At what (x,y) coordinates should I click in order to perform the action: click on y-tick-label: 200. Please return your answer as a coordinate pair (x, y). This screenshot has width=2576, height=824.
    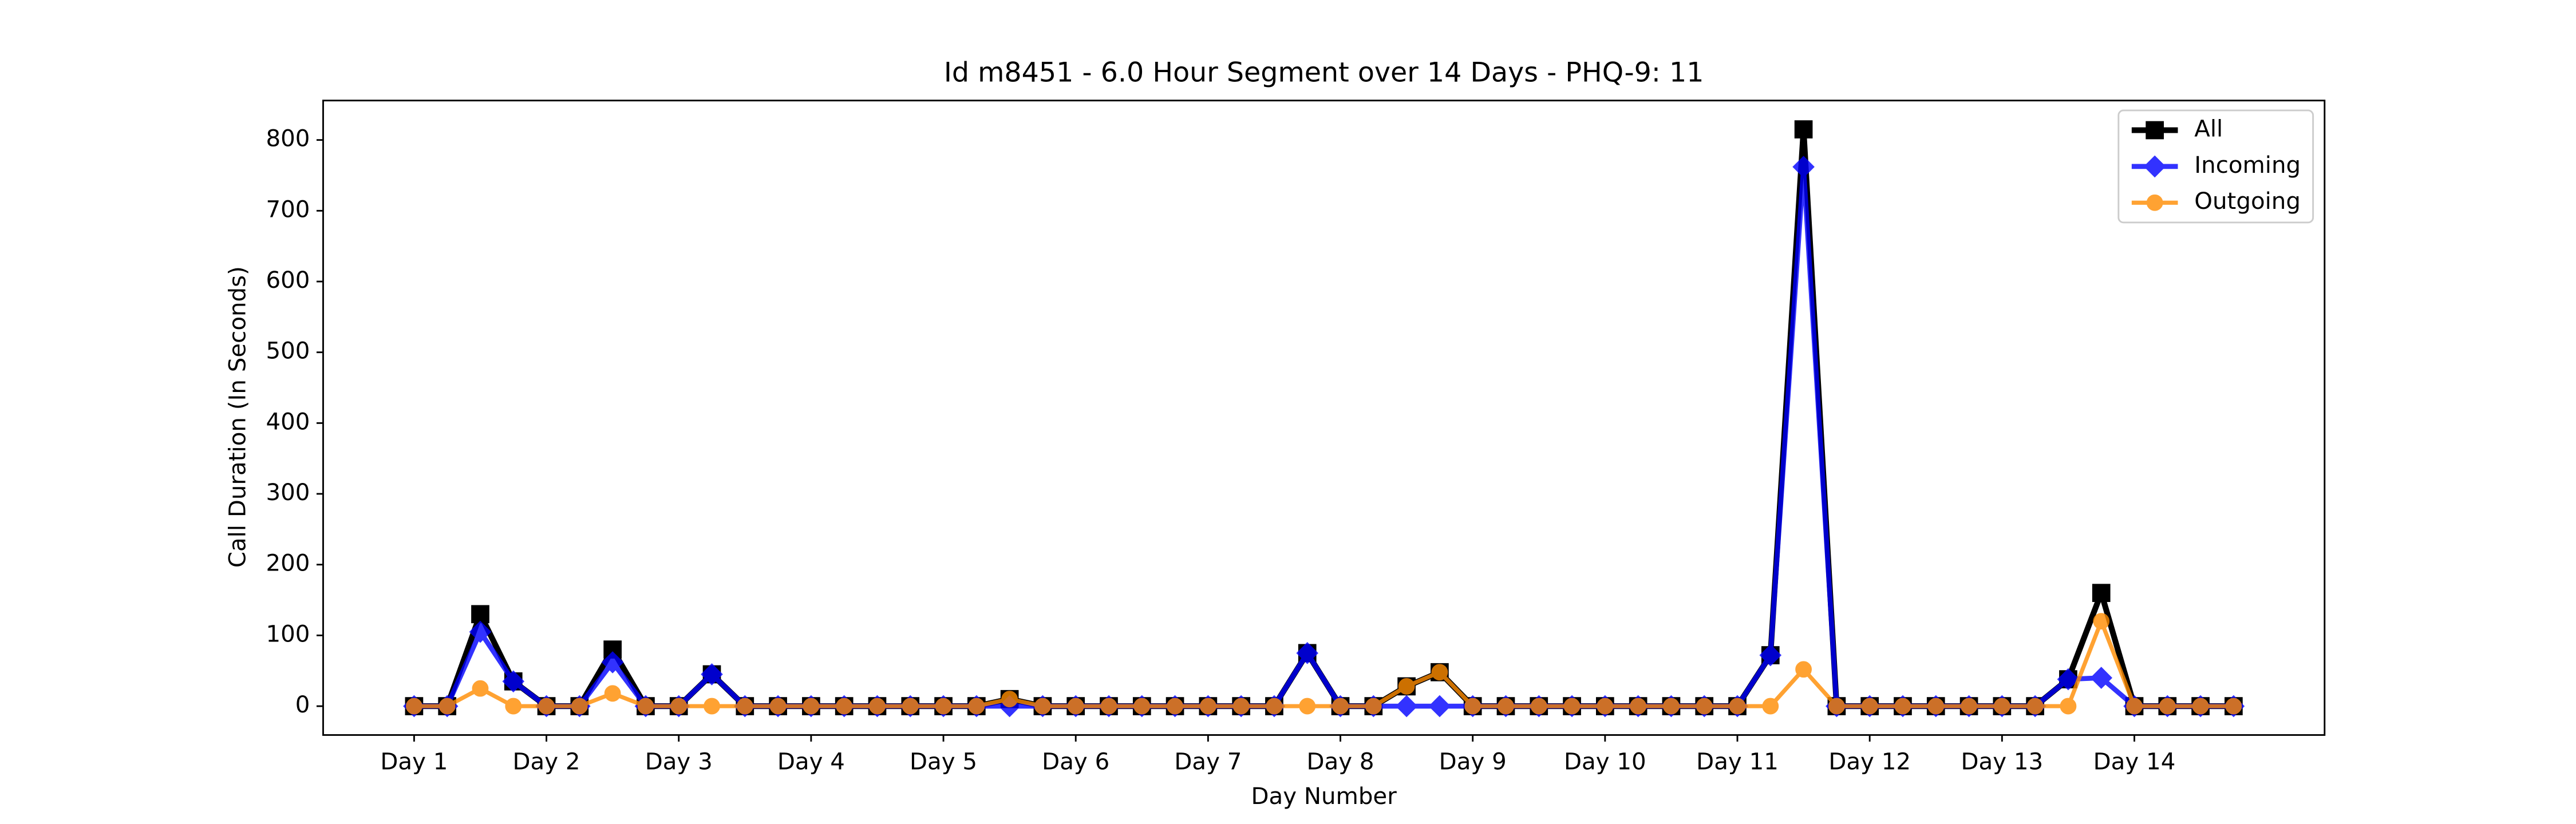
    Looking at the image, I should click on (288, 563).